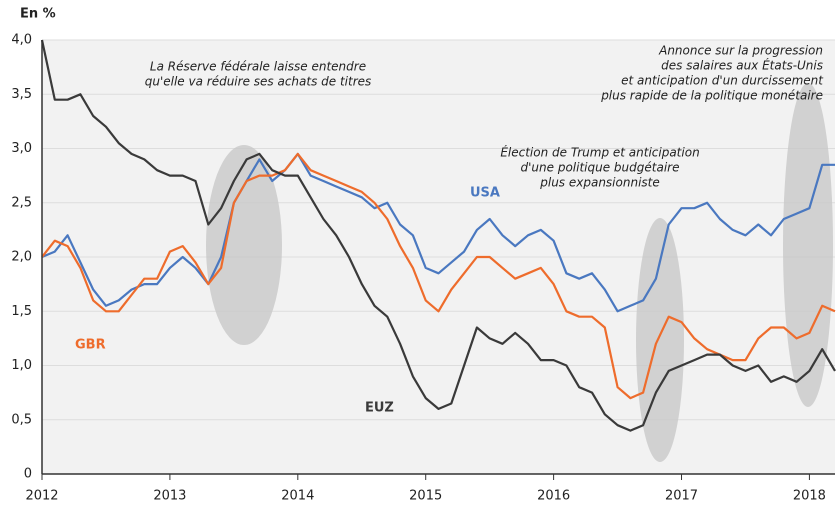 The height and width of the screenshot is (508, 839). I want to click on annotation: Annonce sur la progression, so click(740, 51).